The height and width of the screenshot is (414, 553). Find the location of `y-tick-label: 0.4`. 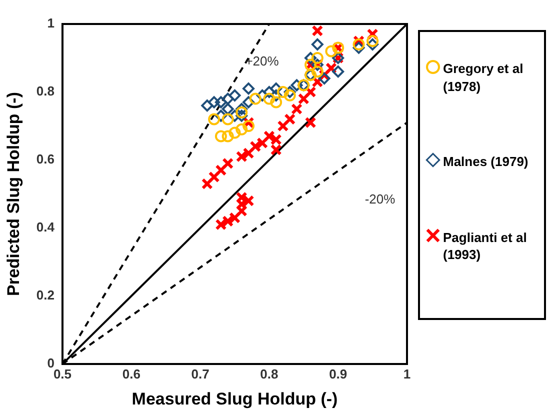

y-tick-label: 0.4 is located at coordinates (46, 227).